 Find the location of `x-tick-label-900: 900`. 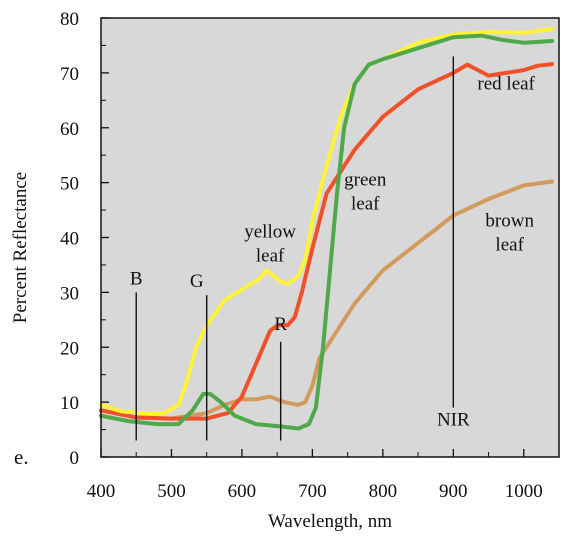

x-tick-label-900: 900 is located at coordinates (453, 491).